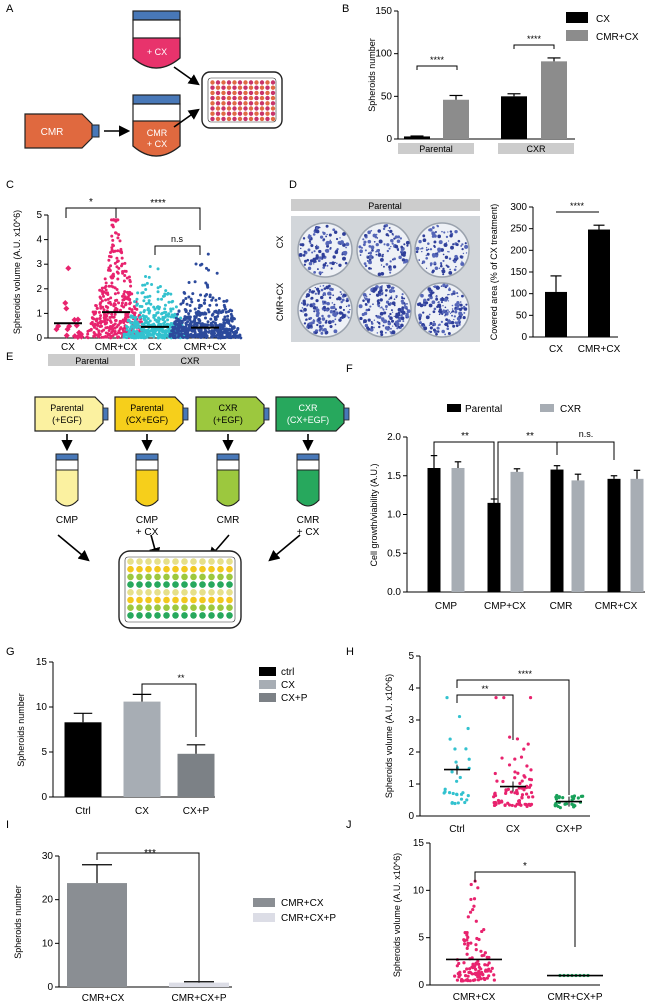 The image size is (650, 1004). Describe the element at coordinates (105, 414) in the screenshot. I see `e-source-cap` at that location.